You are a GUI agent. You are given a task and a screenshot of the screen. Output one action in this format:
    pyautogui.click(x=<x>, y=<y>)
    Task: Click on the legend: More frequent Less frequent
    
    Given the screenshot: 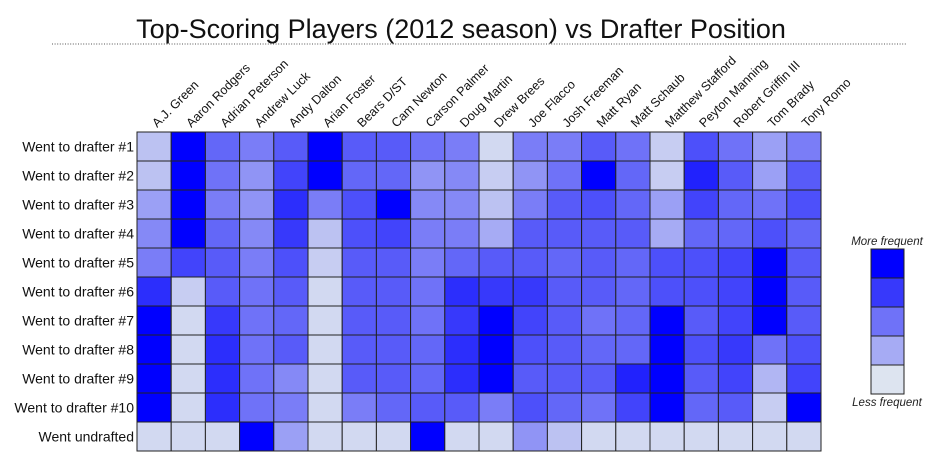 What is the action you would take?
    pyautogui.click(x=887, y=322)
    